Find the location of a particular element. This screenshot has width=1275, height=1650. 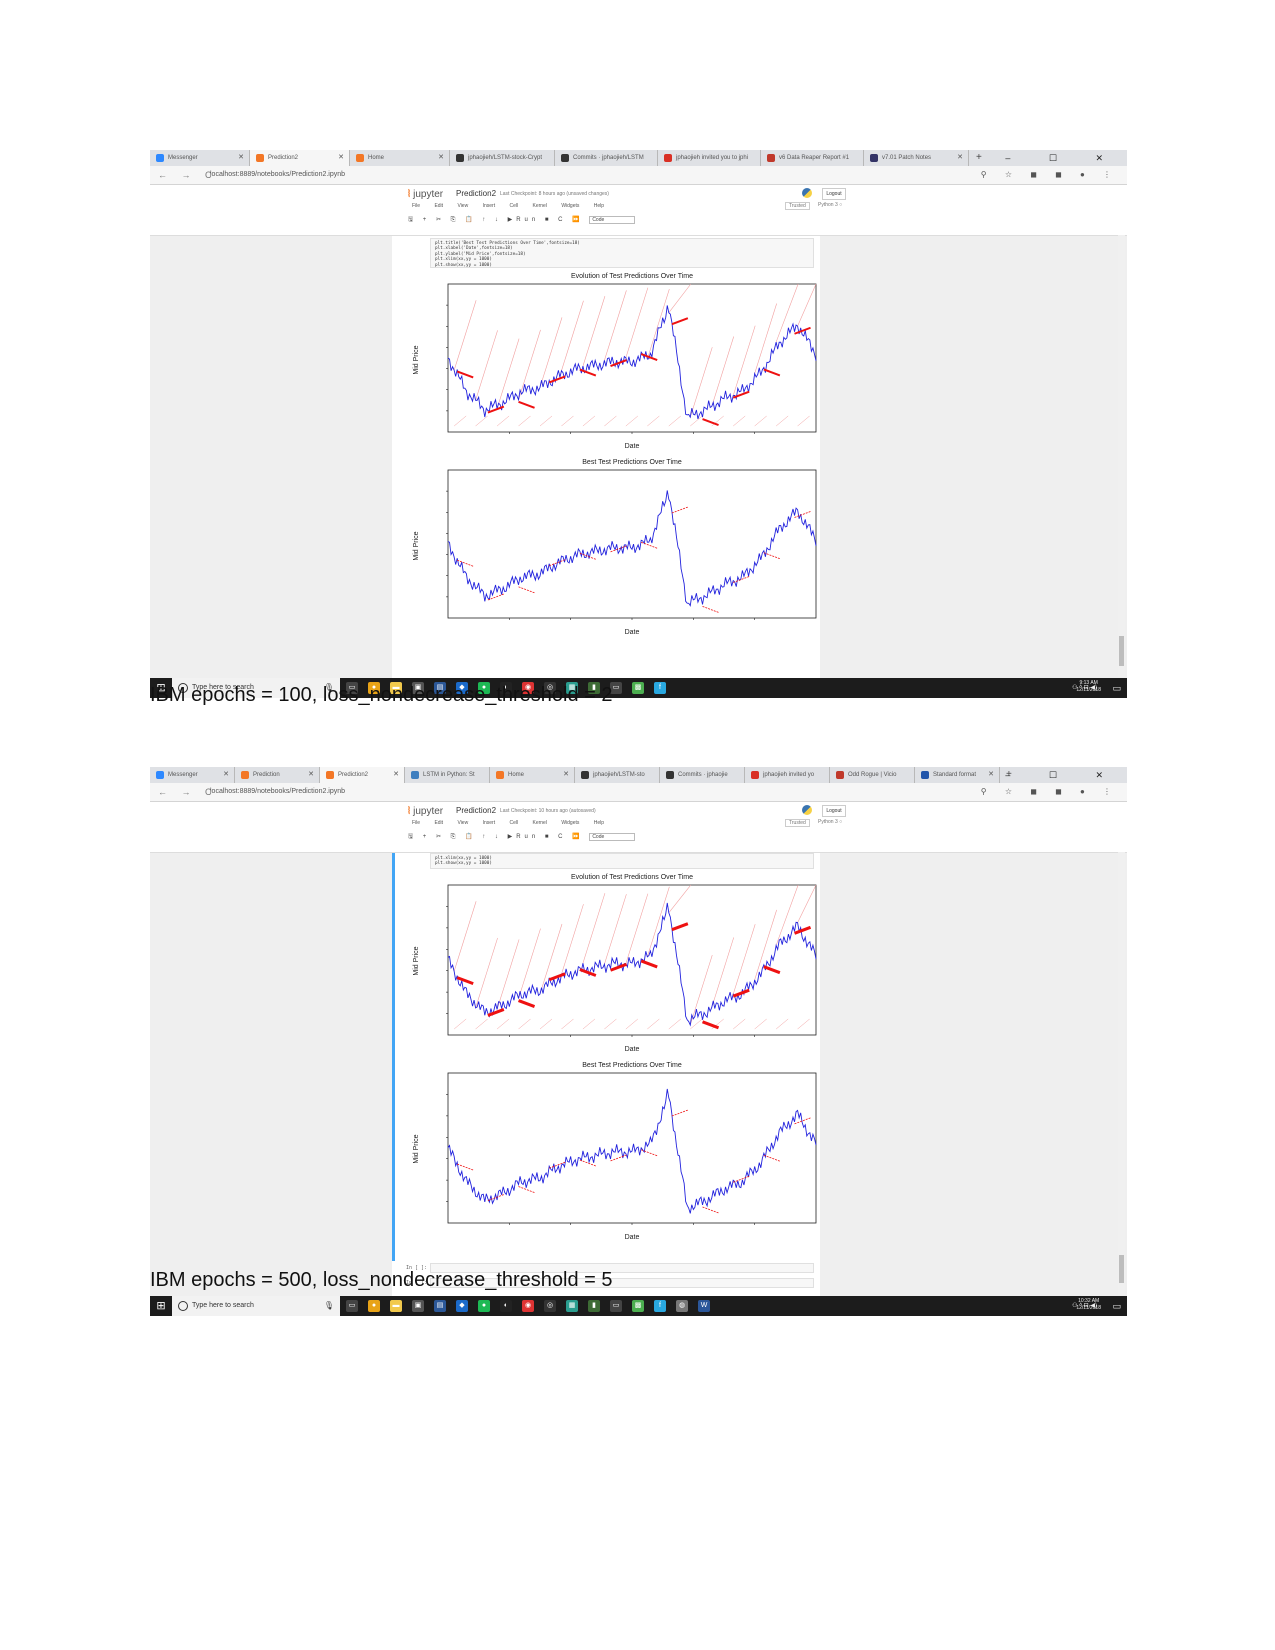

tab-github-repo: jphaojieh/LSTM-stock-Crypt is located at coordinates (502, 158).